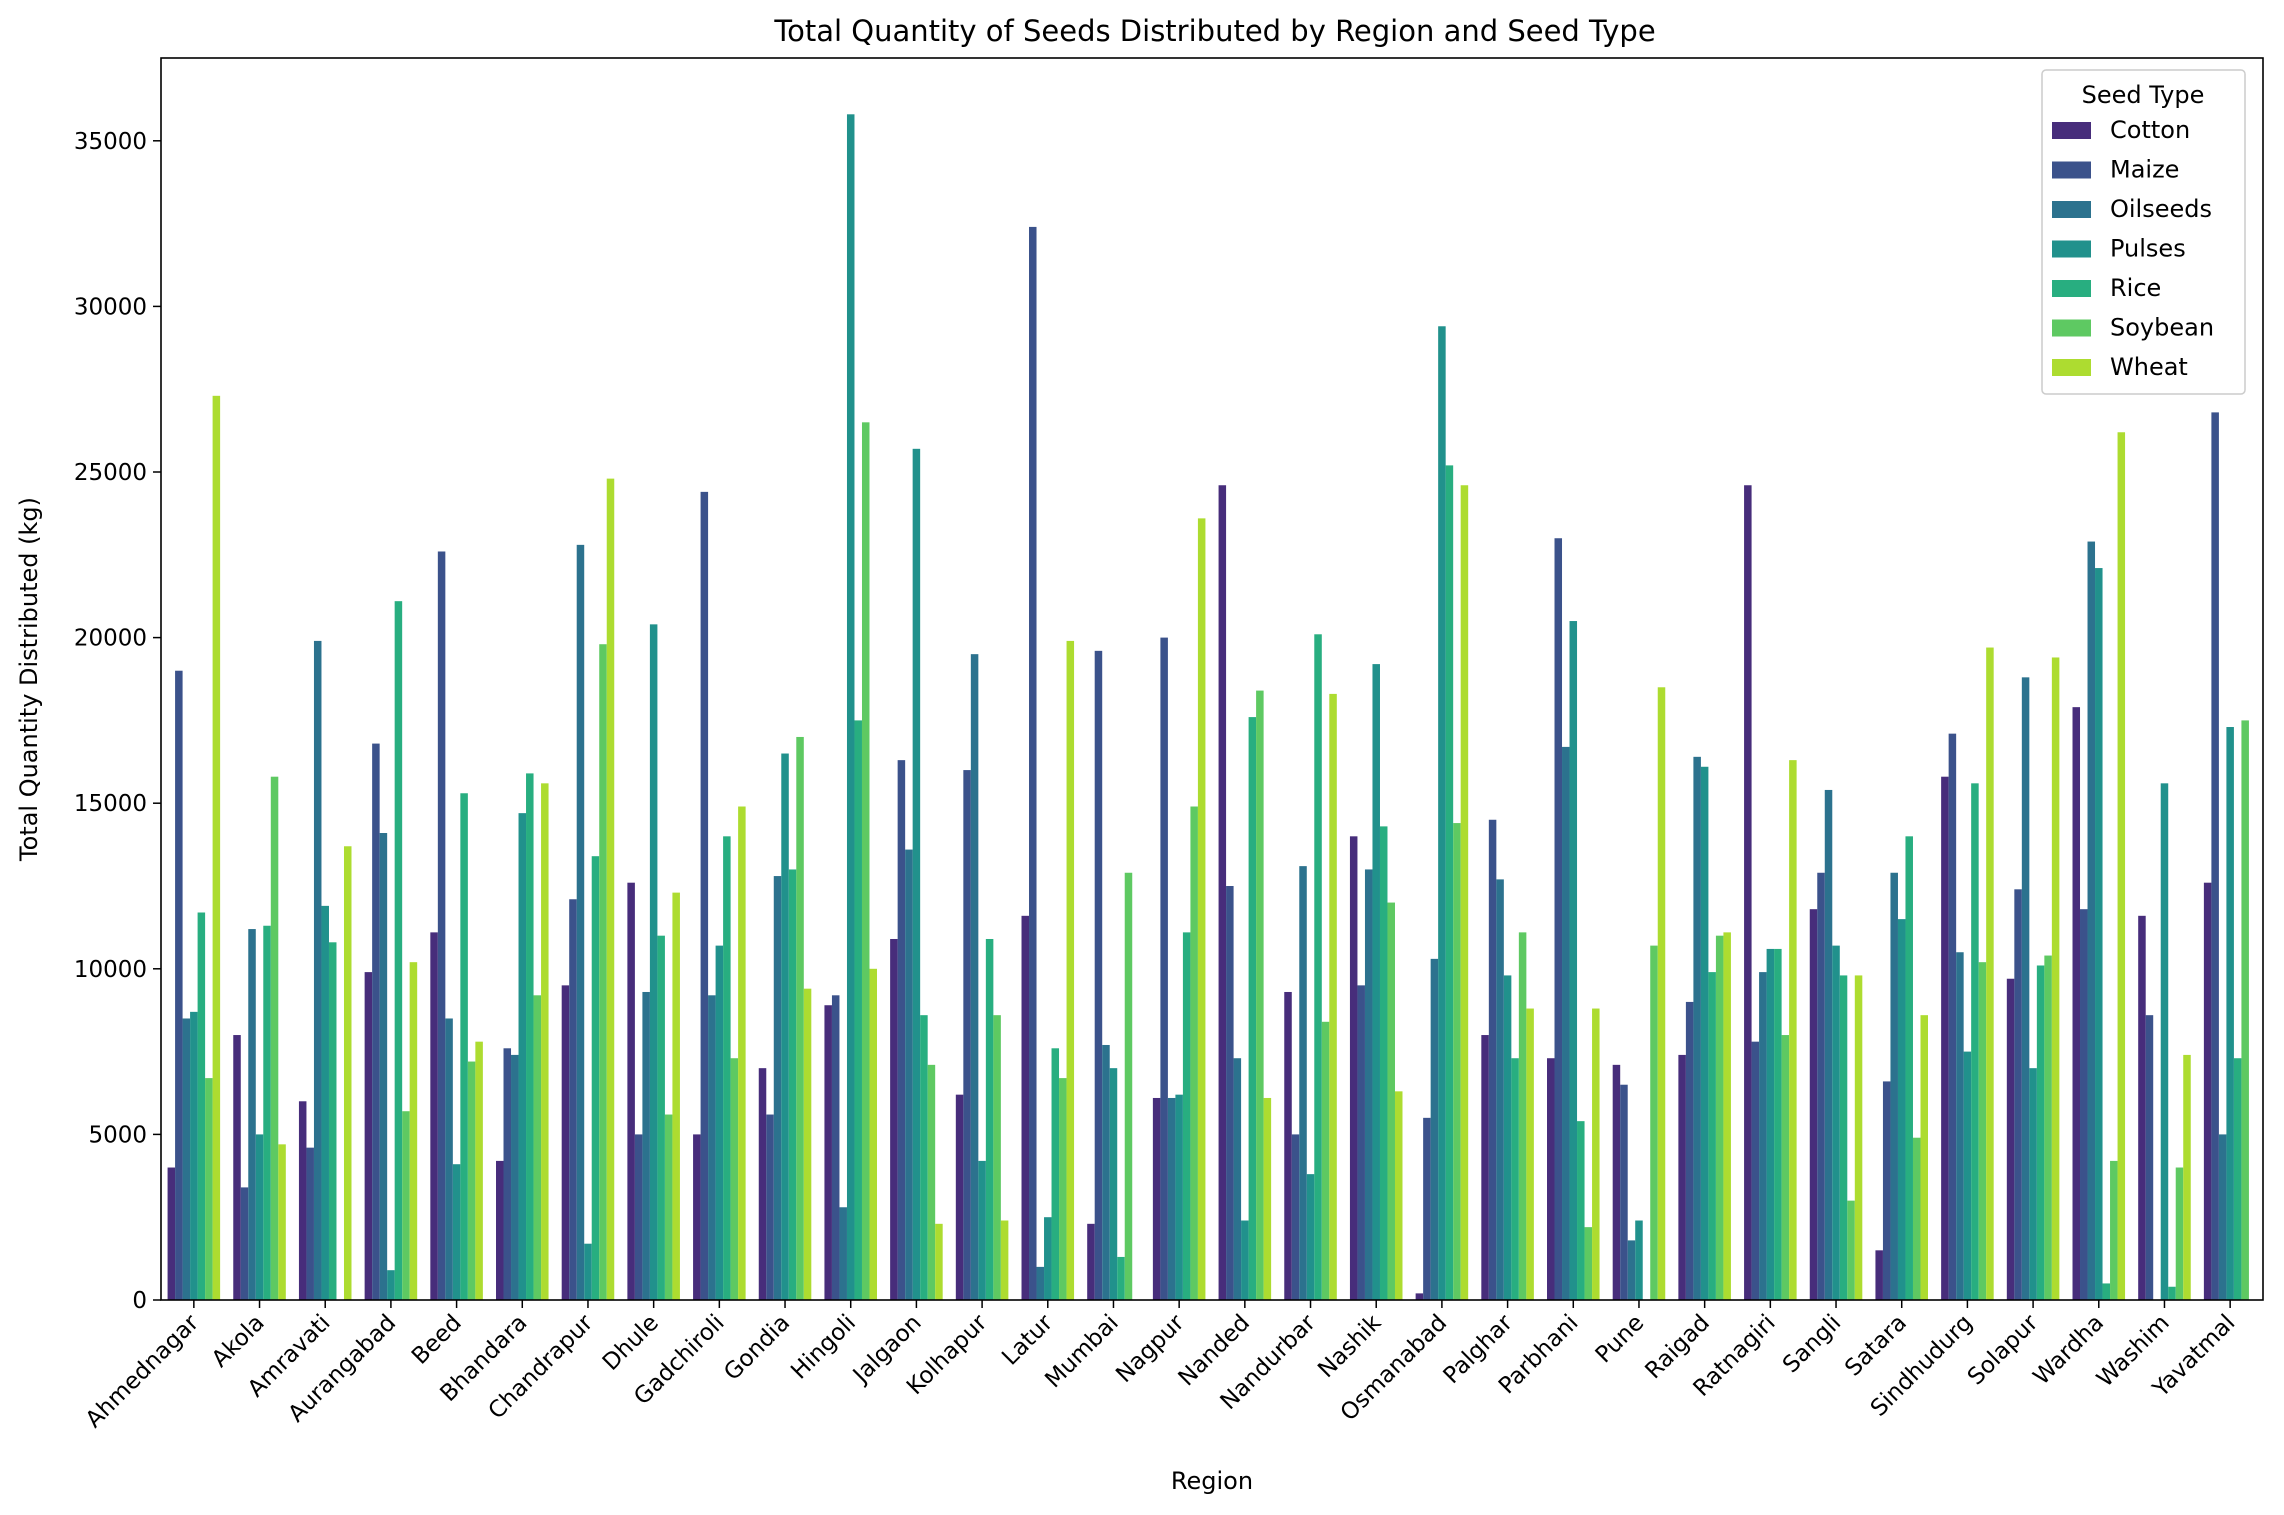 This screenshot has width=2284, height=1515. Describe the element at coordinates (873, 1134) in the screenshot. I see `bar-wheat-hingoli` at that location.